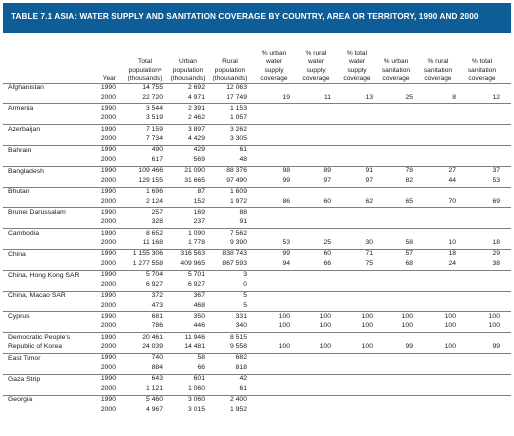 This screenshot has height=436, width=514. What do you see at coordinates (238, 243) in the screenshot?
I see `cell-rural-pop: 9 390` at bounding box center [238, 243].